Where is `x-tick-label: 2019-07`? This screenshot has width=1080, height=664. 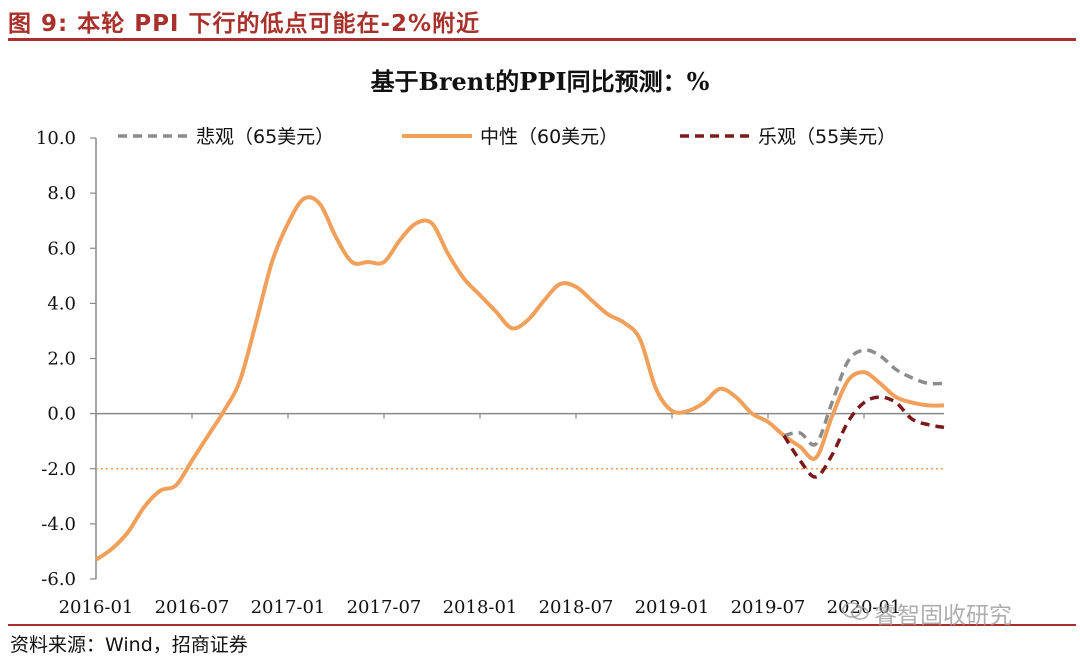 x-tick-label: 2019-07 is located at coordinates (768, 607).